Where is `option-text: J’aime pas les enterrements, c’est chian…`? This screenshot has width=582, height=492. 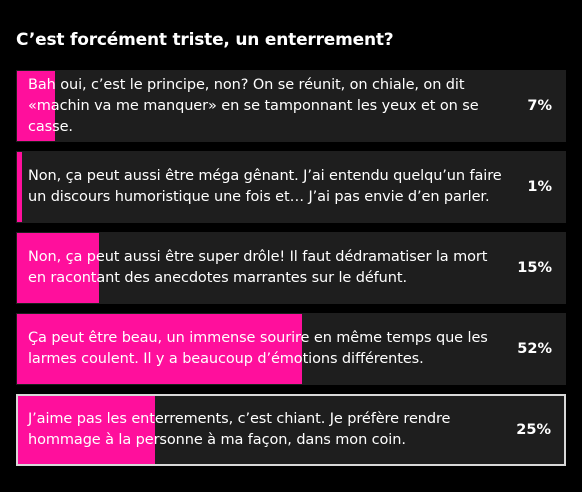
option-text: J’aime pas les enterrements, c’est chian… is located at coordinates (239, 429).